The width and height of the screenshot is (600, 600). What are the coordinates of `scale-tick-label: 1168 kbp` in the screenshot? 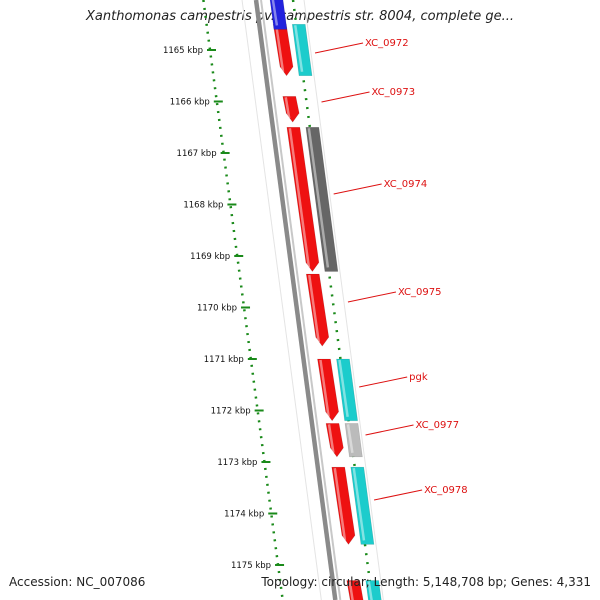 It's located at (203, 206).